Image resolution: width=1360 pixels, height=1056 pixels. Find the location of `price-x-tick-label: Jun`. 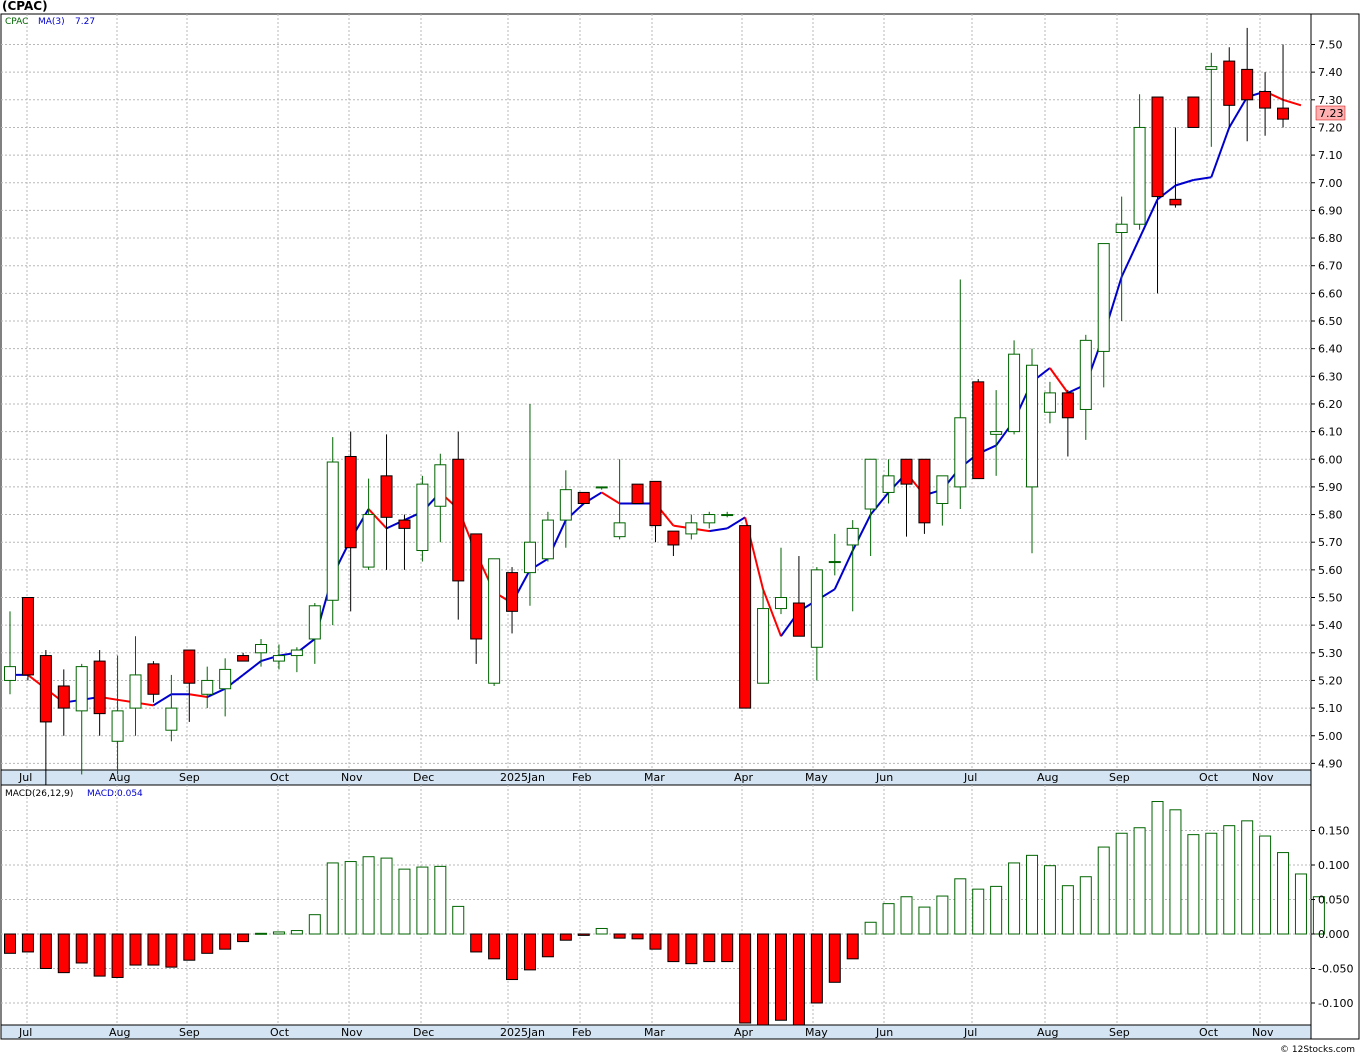

price-x-tick-label: Jun is located at coordinates (884, 777).